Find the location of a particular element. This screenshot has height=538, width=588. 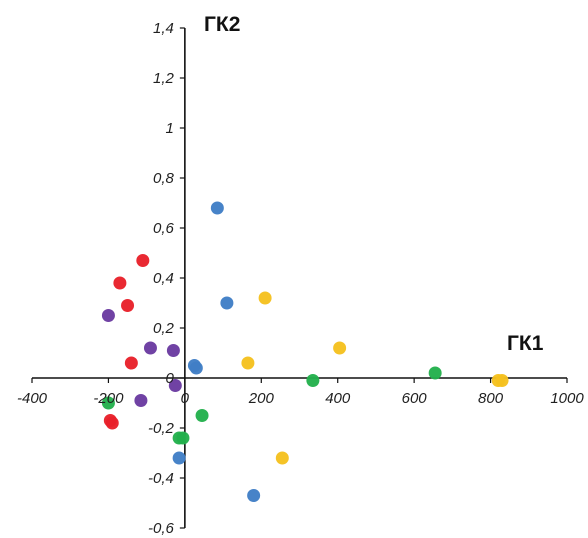

x-tick-label: 0 is located at coordinates (185, 398).